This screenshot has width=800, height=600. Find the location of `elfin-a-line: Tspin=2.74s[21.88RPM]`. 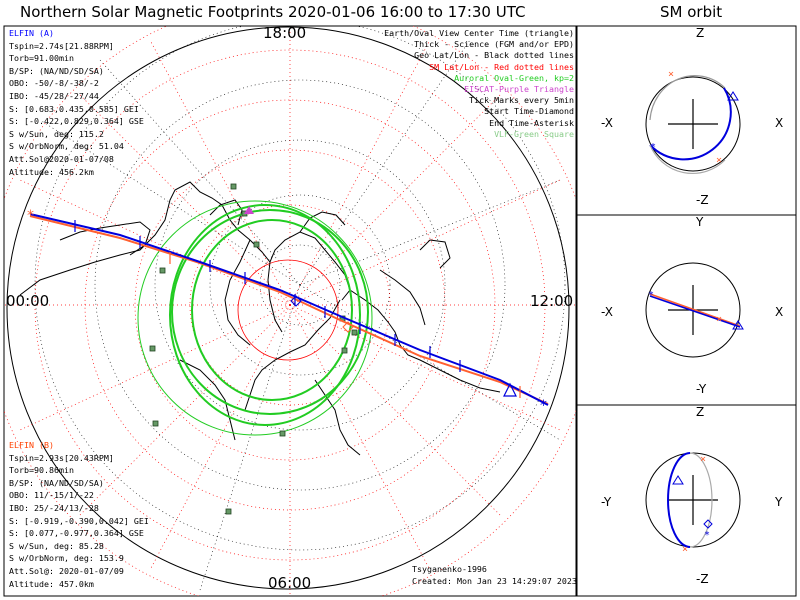

elfin-a-line: Tspin=2.74s[21.88RPM] is located at coordinates (61, 45).